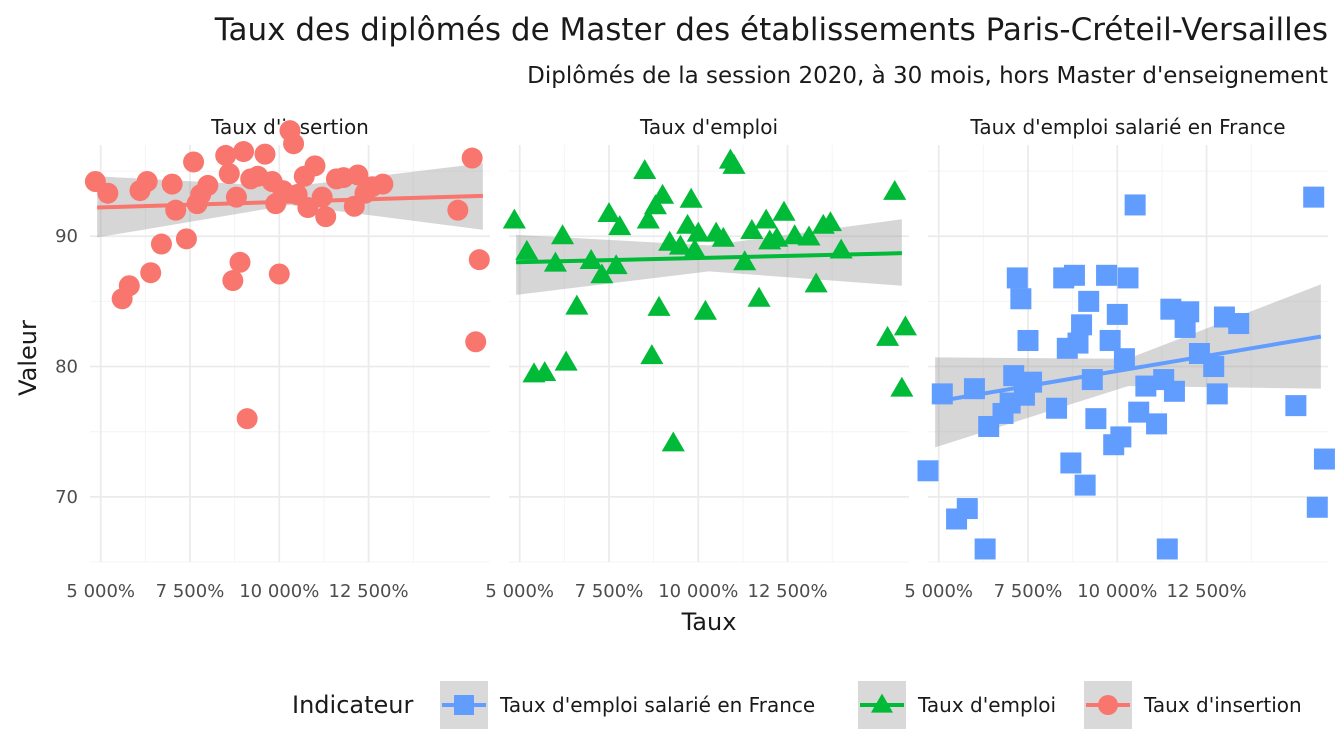 Image resolution: width=1344 pixels, height=756 pixels. Describe the element at coordinates (1127, 127) in the screenshot. I see `panel-strip-label: Taux d'emploi salarié en France` at that location.